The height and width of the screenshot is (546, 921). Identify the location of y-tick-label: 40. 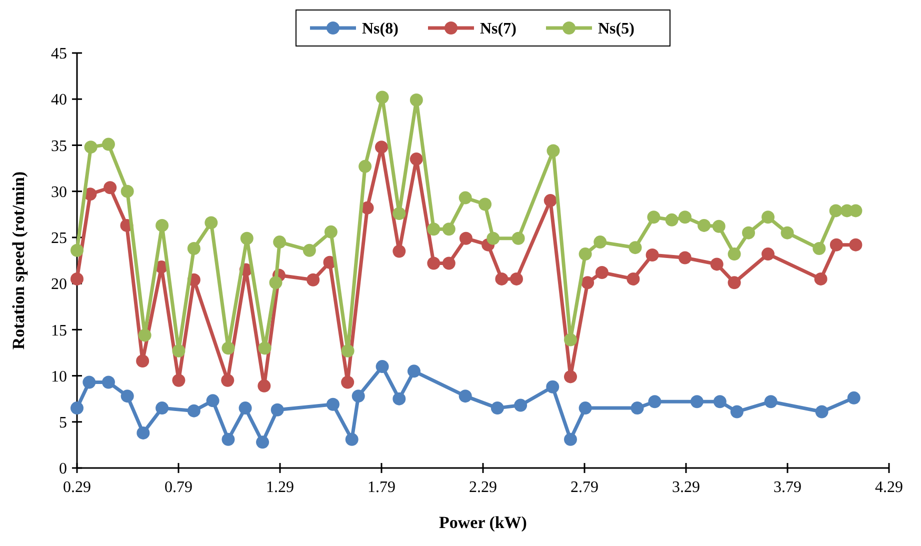
(59, 100).